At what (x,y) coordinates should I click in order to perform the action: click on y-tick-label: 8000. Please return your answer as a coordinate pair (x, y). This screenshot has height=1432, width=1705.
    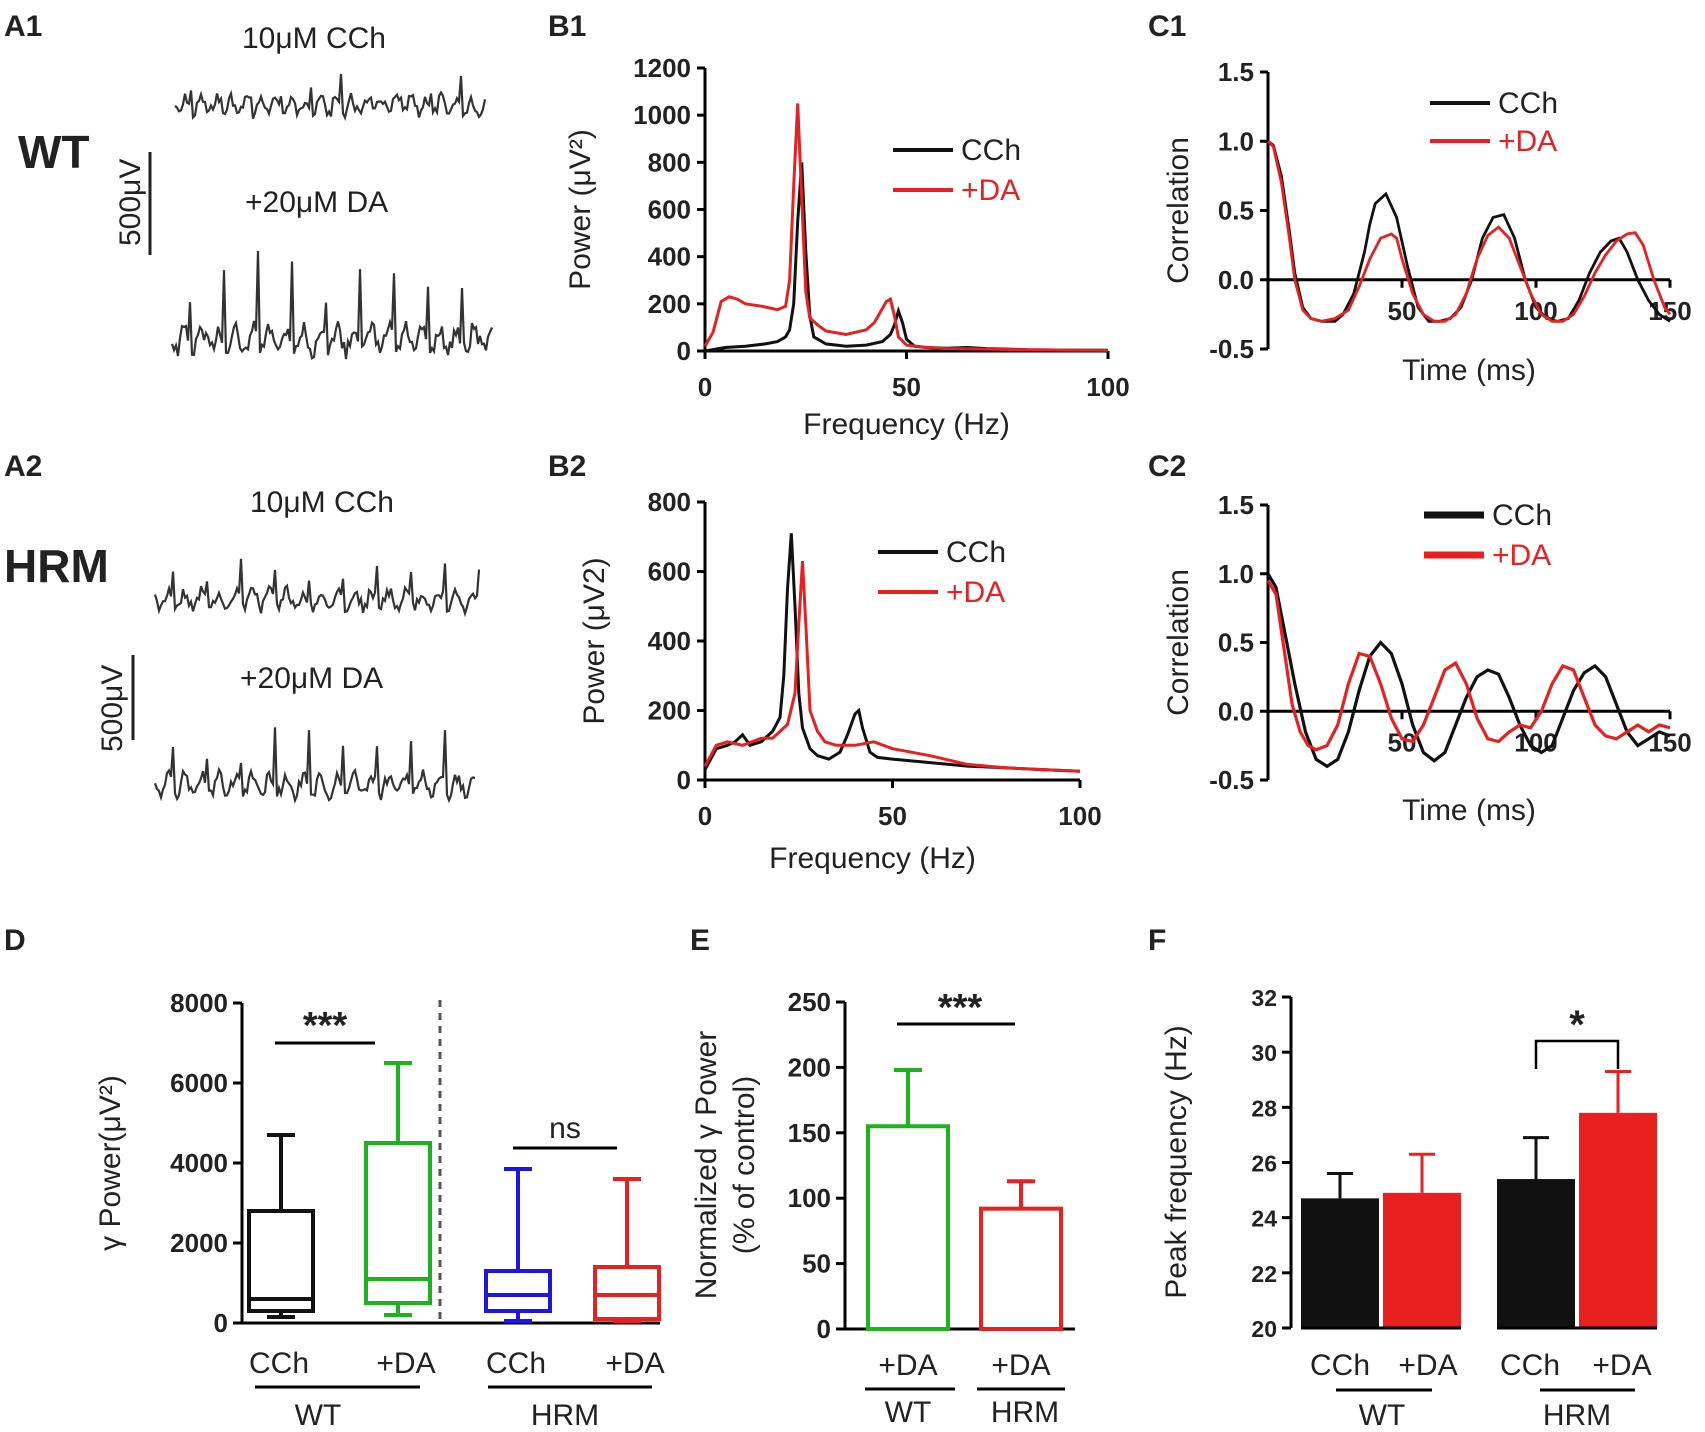
    Looking at the image, I should click on (199, 1003).